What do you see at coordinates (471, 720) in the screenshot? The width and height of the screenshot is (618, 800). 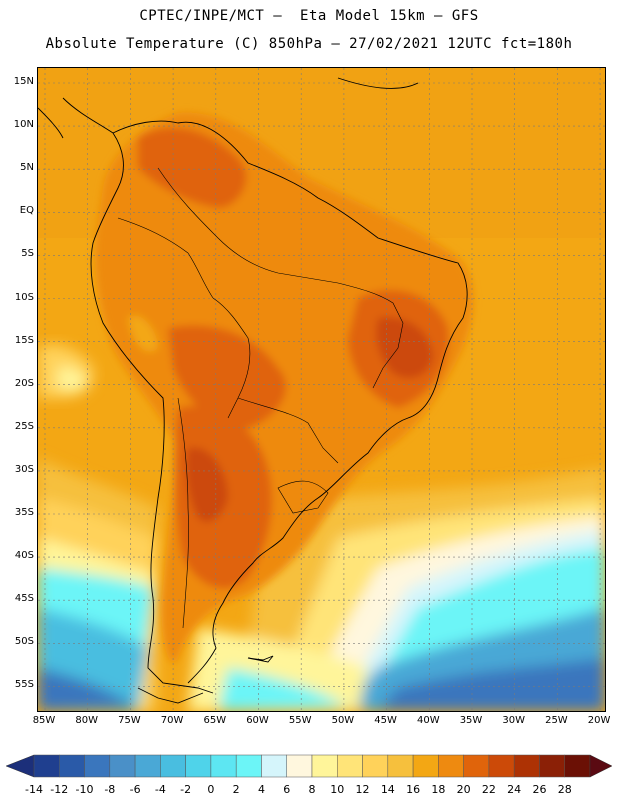 I see `lon-label: 35W` at bounding box center [471, 720].